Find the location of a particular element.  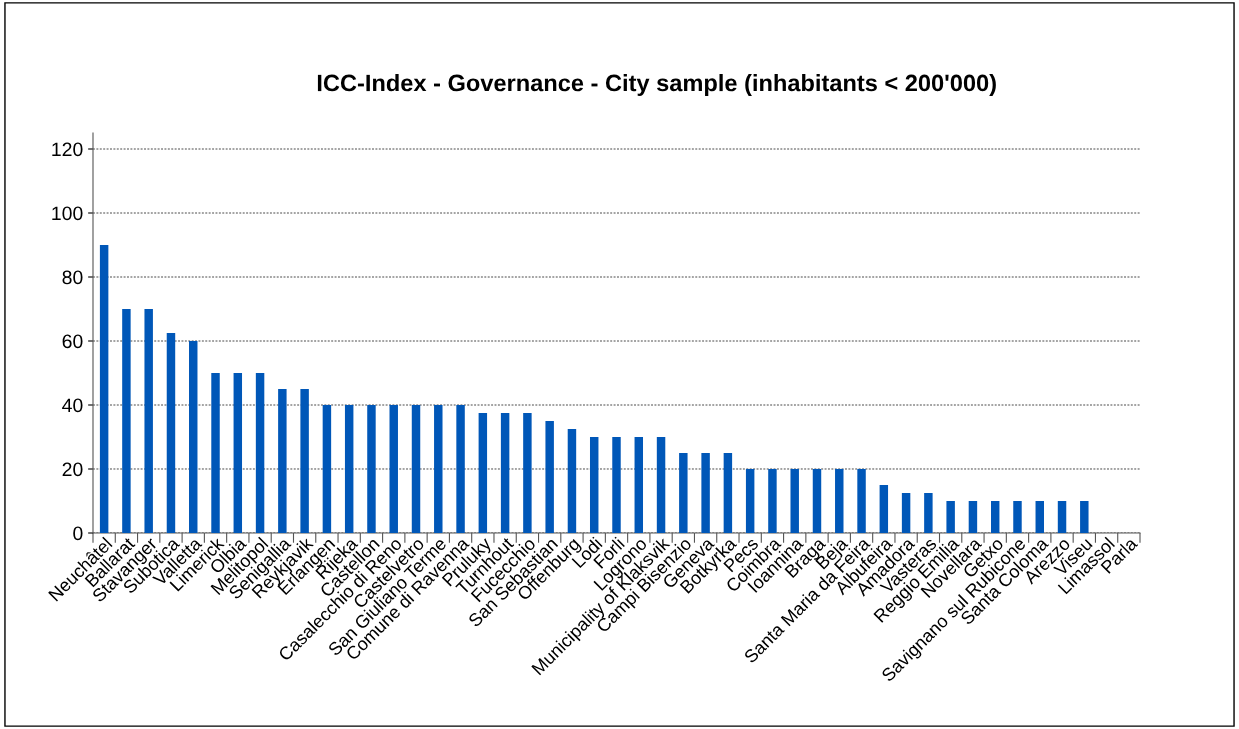

chart-title: ICC-Index - Governance - City sample (inhabitants < 200'000) is located at coordinates (656, 85).